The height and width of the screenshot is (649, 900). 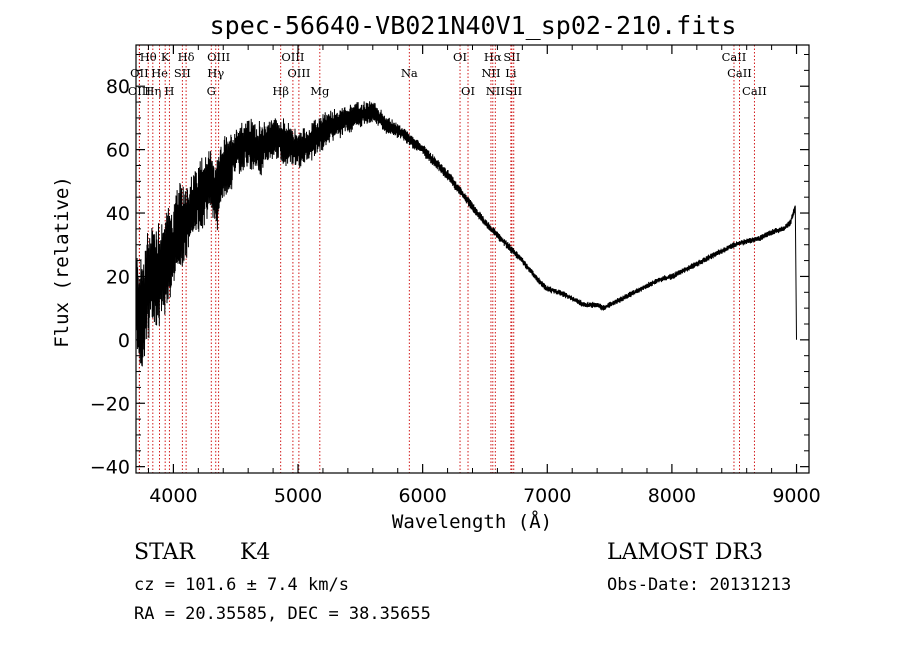 What do you see at coordinates (298, 496) in the screenshot?
I see `x-tick-label: 5000` at bounding box center [298, 496].